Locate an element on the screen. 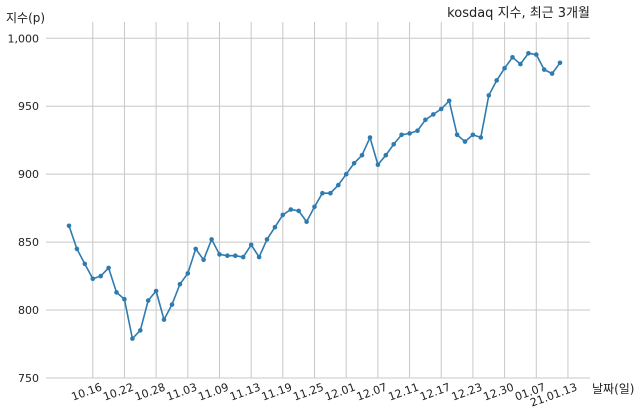 Image resolution: width=640 pixels, height=418 pixels. y-tick-label: 750 is located at coordinates (28, 378).